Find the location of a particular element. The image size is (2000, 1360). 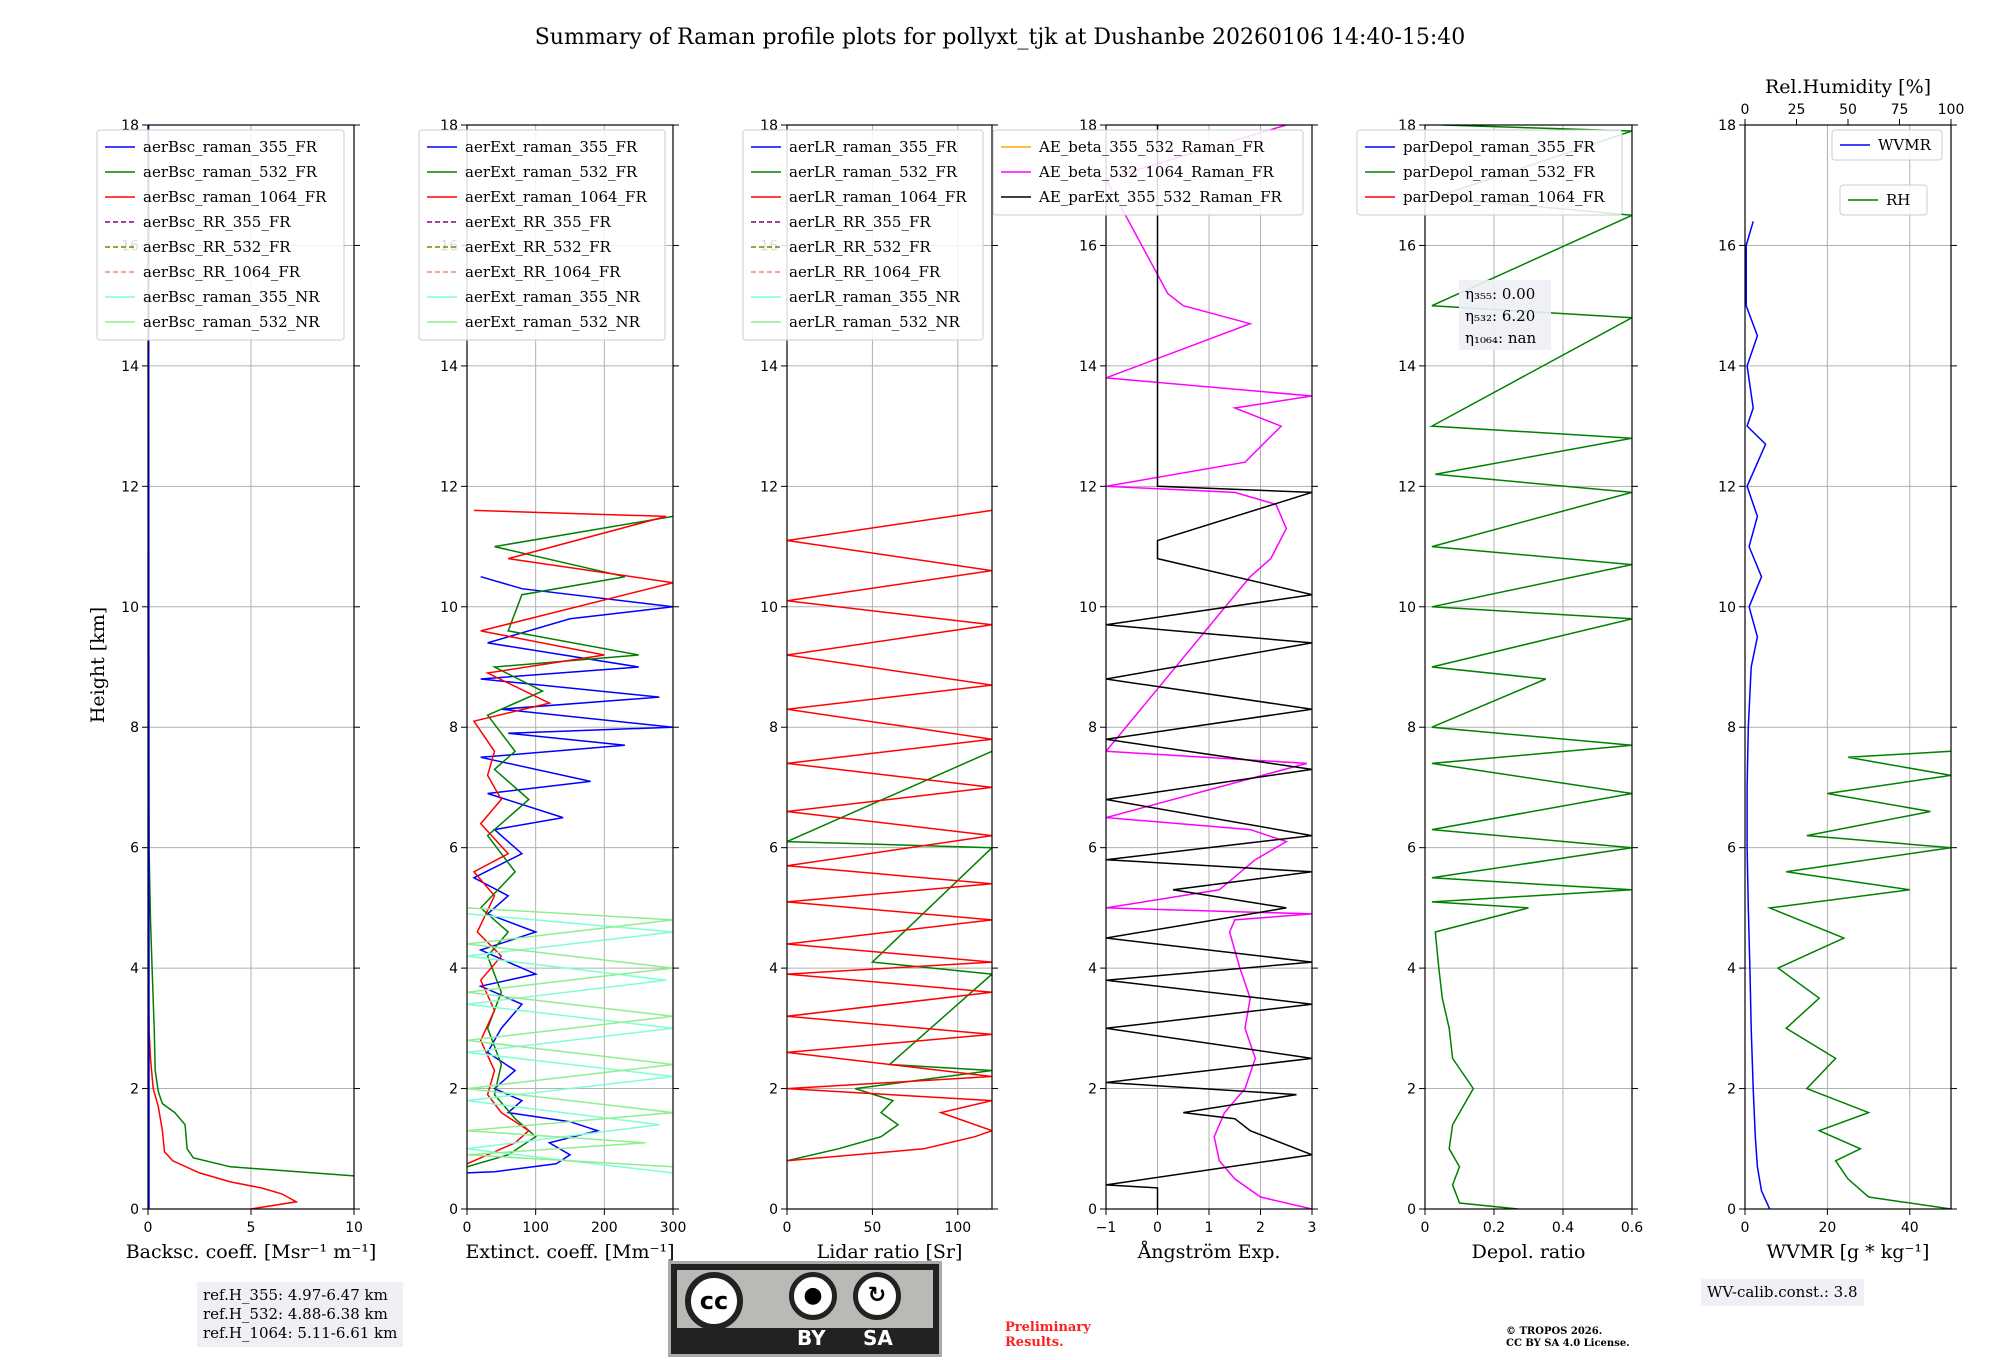

legend-entry: parDepol_raman_355_FR is located at coordinates (1499, 147).